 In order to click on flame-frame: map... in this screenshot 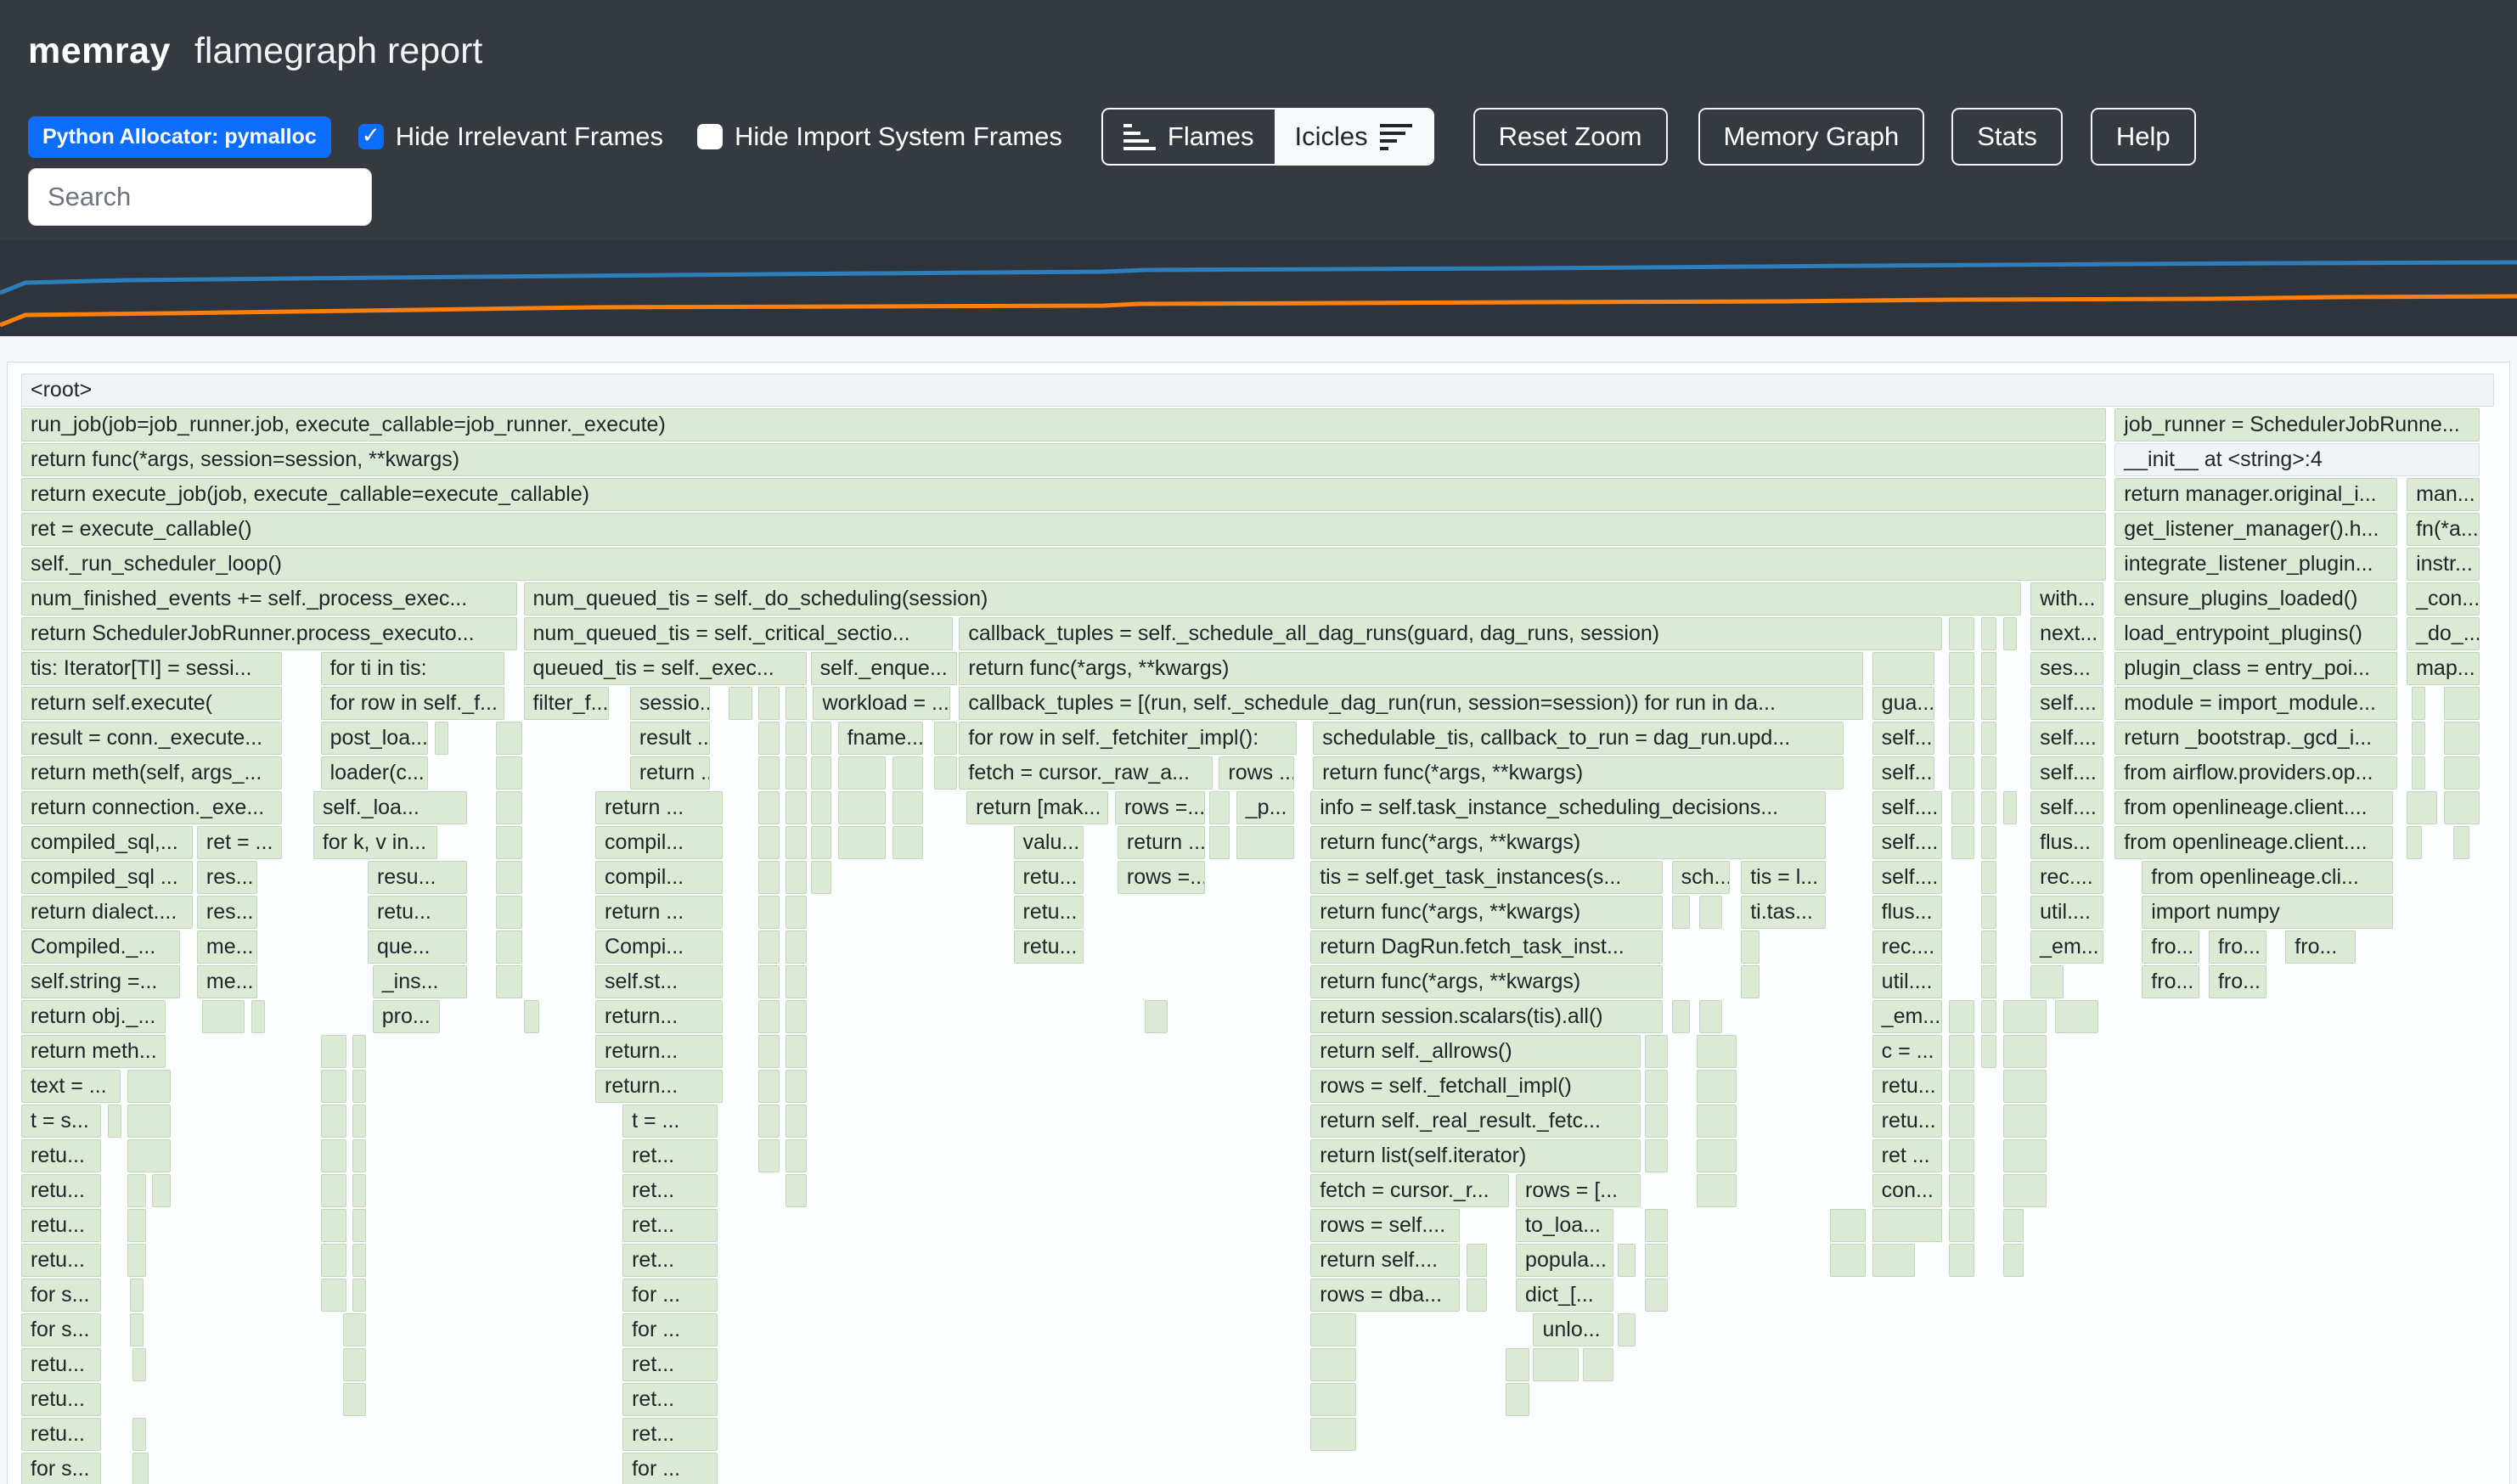, I will do `click(2443, 668)`.